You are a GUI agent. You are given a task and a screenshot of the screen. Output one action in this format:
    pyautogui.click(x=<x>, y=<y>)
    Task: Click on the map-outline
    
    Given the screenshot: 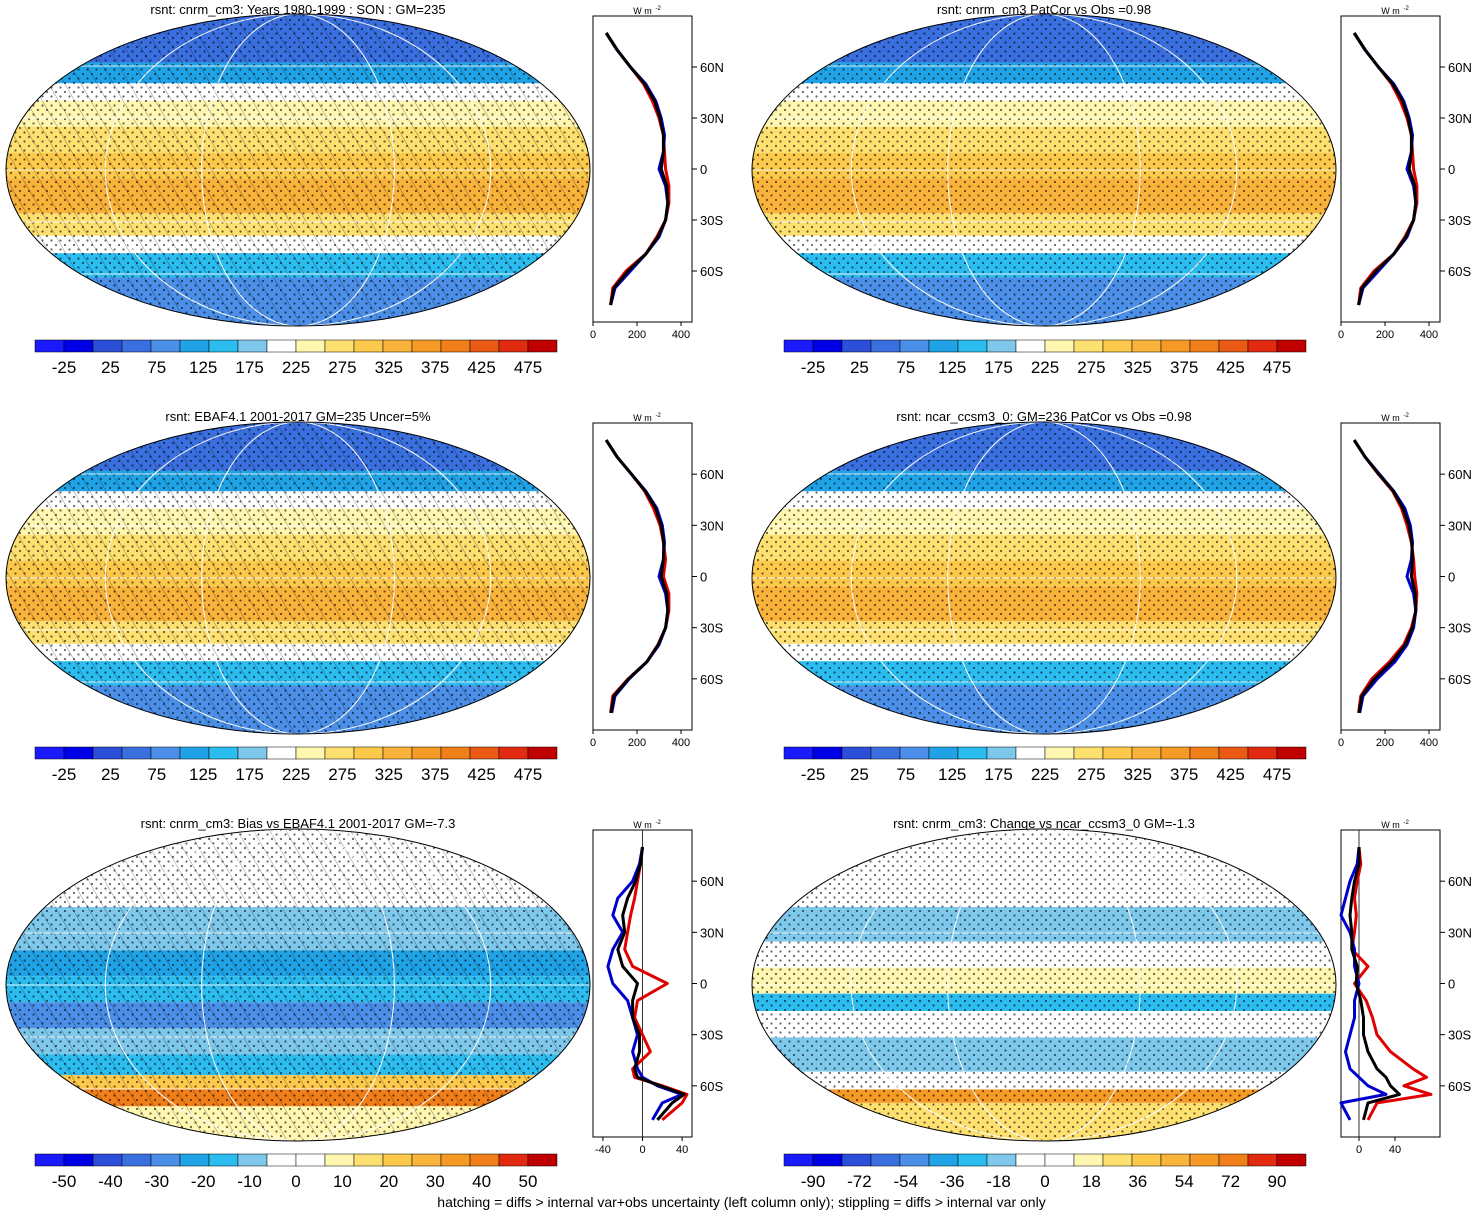 What is the action you would take?
    pyautogui.click(x=298, y=578)
    